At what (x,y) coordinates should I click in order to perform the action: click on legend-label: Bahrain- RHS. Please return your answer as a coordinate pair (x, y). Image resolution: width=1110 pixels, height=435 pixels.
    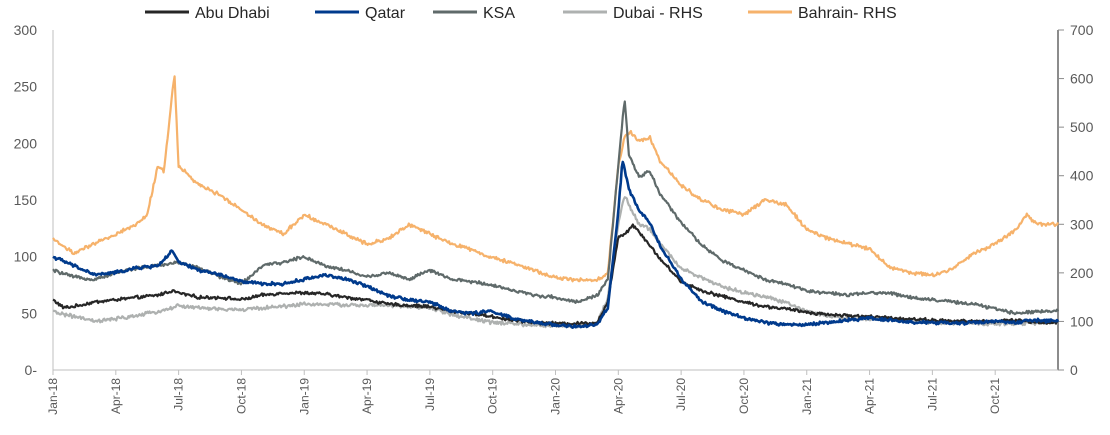
    Looking at the image, I should click on (847, 13).